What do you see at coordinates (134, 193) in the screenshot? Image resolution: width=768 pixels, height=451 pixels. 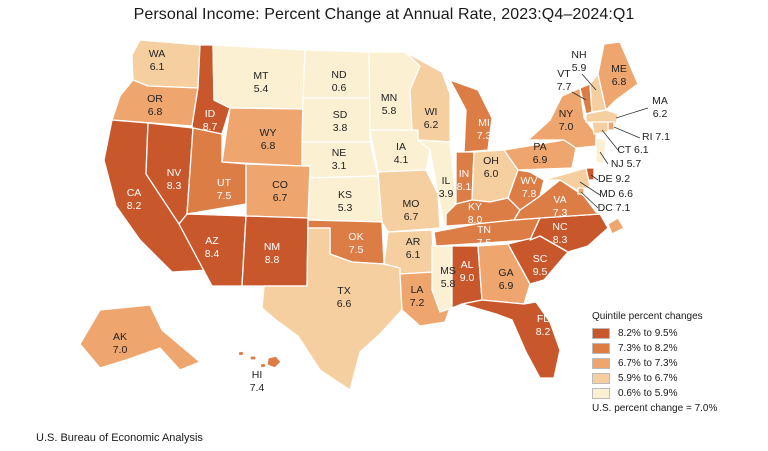 I see `state-abbr-ca: CA` at bounding box center [134, 193].